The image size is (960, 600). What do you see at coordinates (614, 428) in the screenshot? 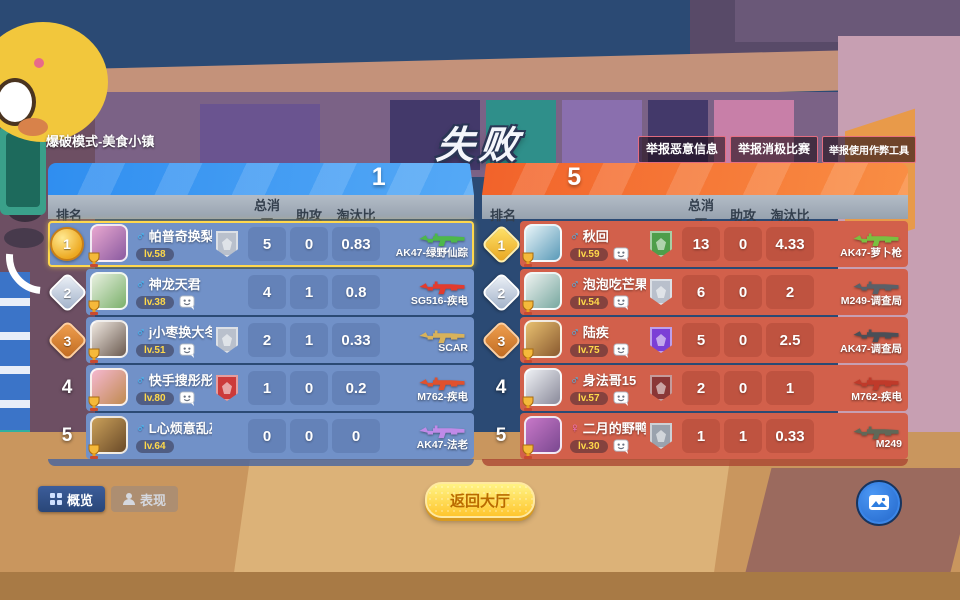
I see `player-name: 二月的野鸭晶9` at bounding box center [614, 428].